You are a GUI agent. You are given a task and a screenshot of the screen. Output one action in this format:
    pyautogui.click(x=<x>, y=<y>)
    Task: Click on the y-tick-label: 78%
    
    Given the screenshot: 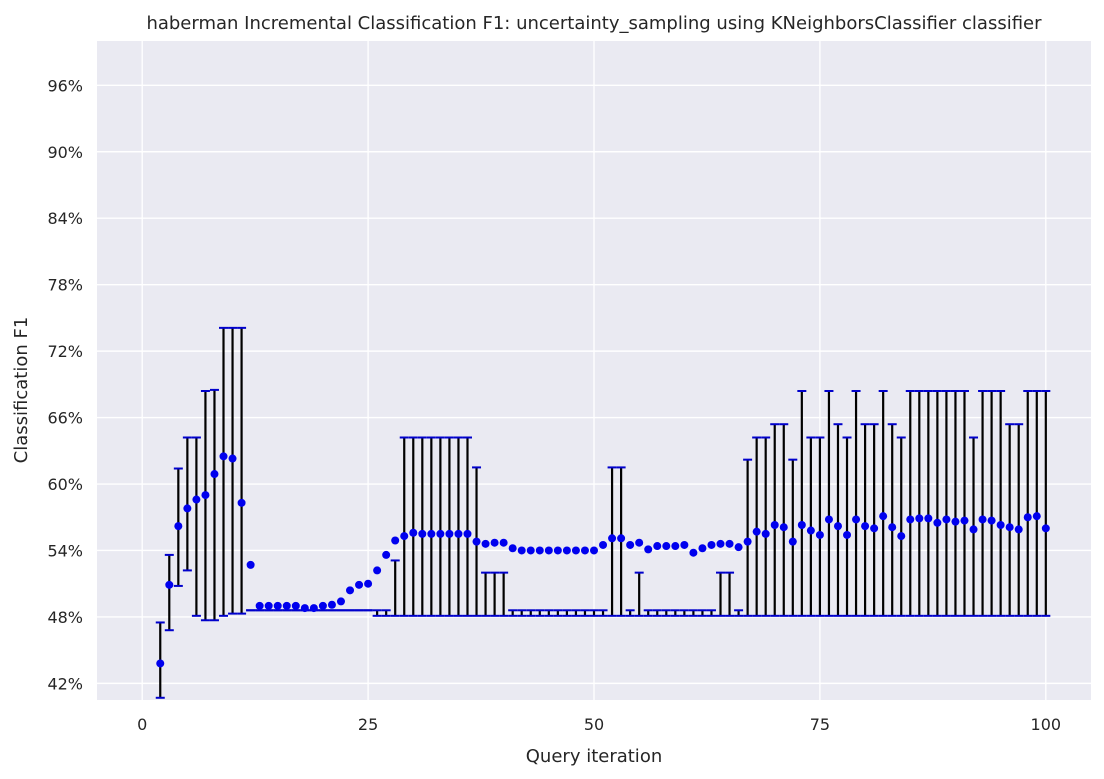 What is the action you would take?
    pyautogui.click(x=65, y=285)
    